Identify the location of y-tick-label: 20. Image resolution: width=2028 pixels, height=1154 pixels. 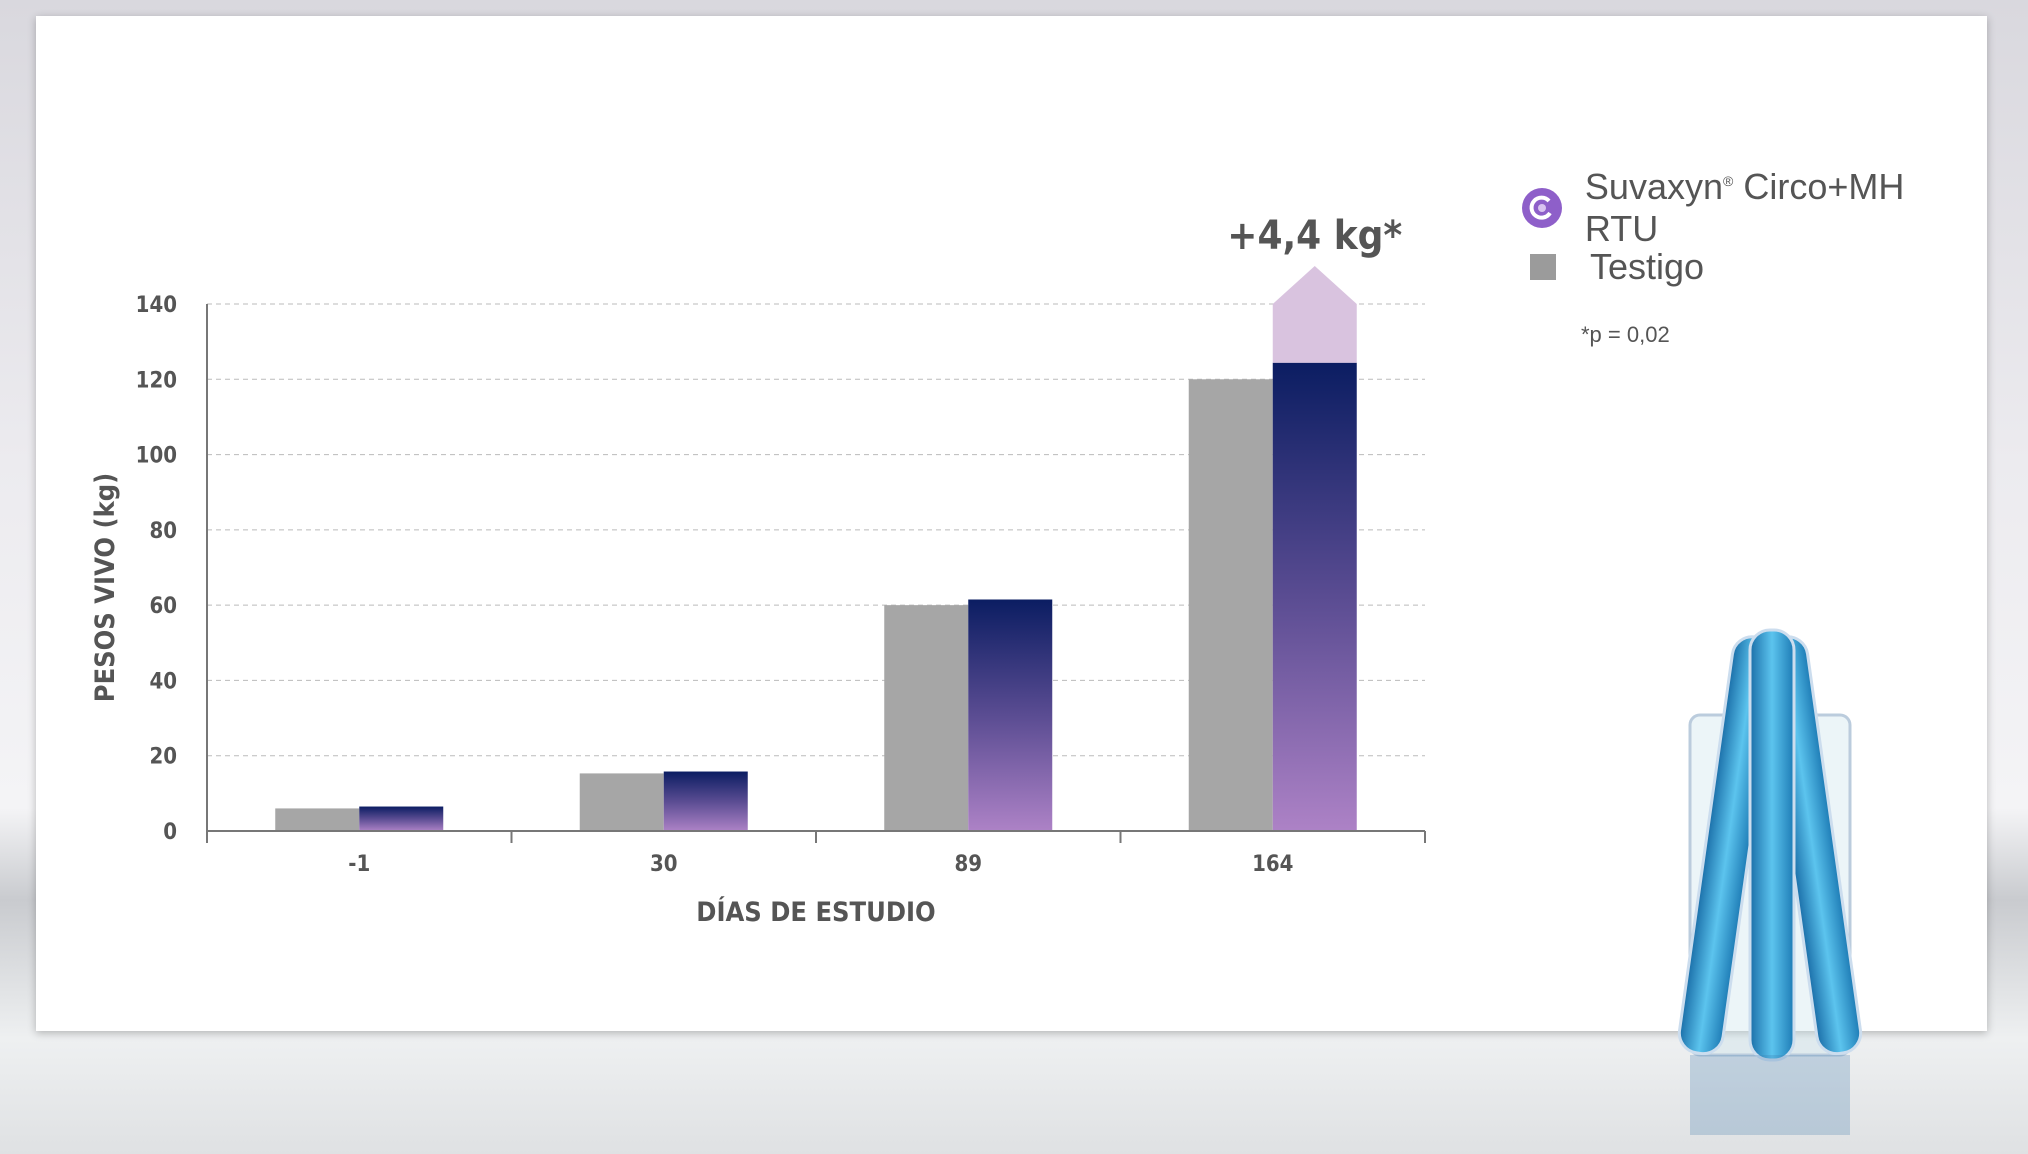
(163, 757).